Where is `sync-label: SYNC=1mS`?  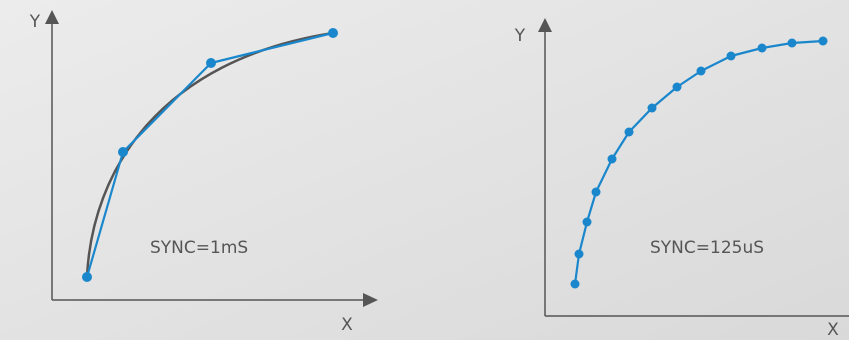 sync-label: SYNC=1mS is located at coordinates (199, 248).